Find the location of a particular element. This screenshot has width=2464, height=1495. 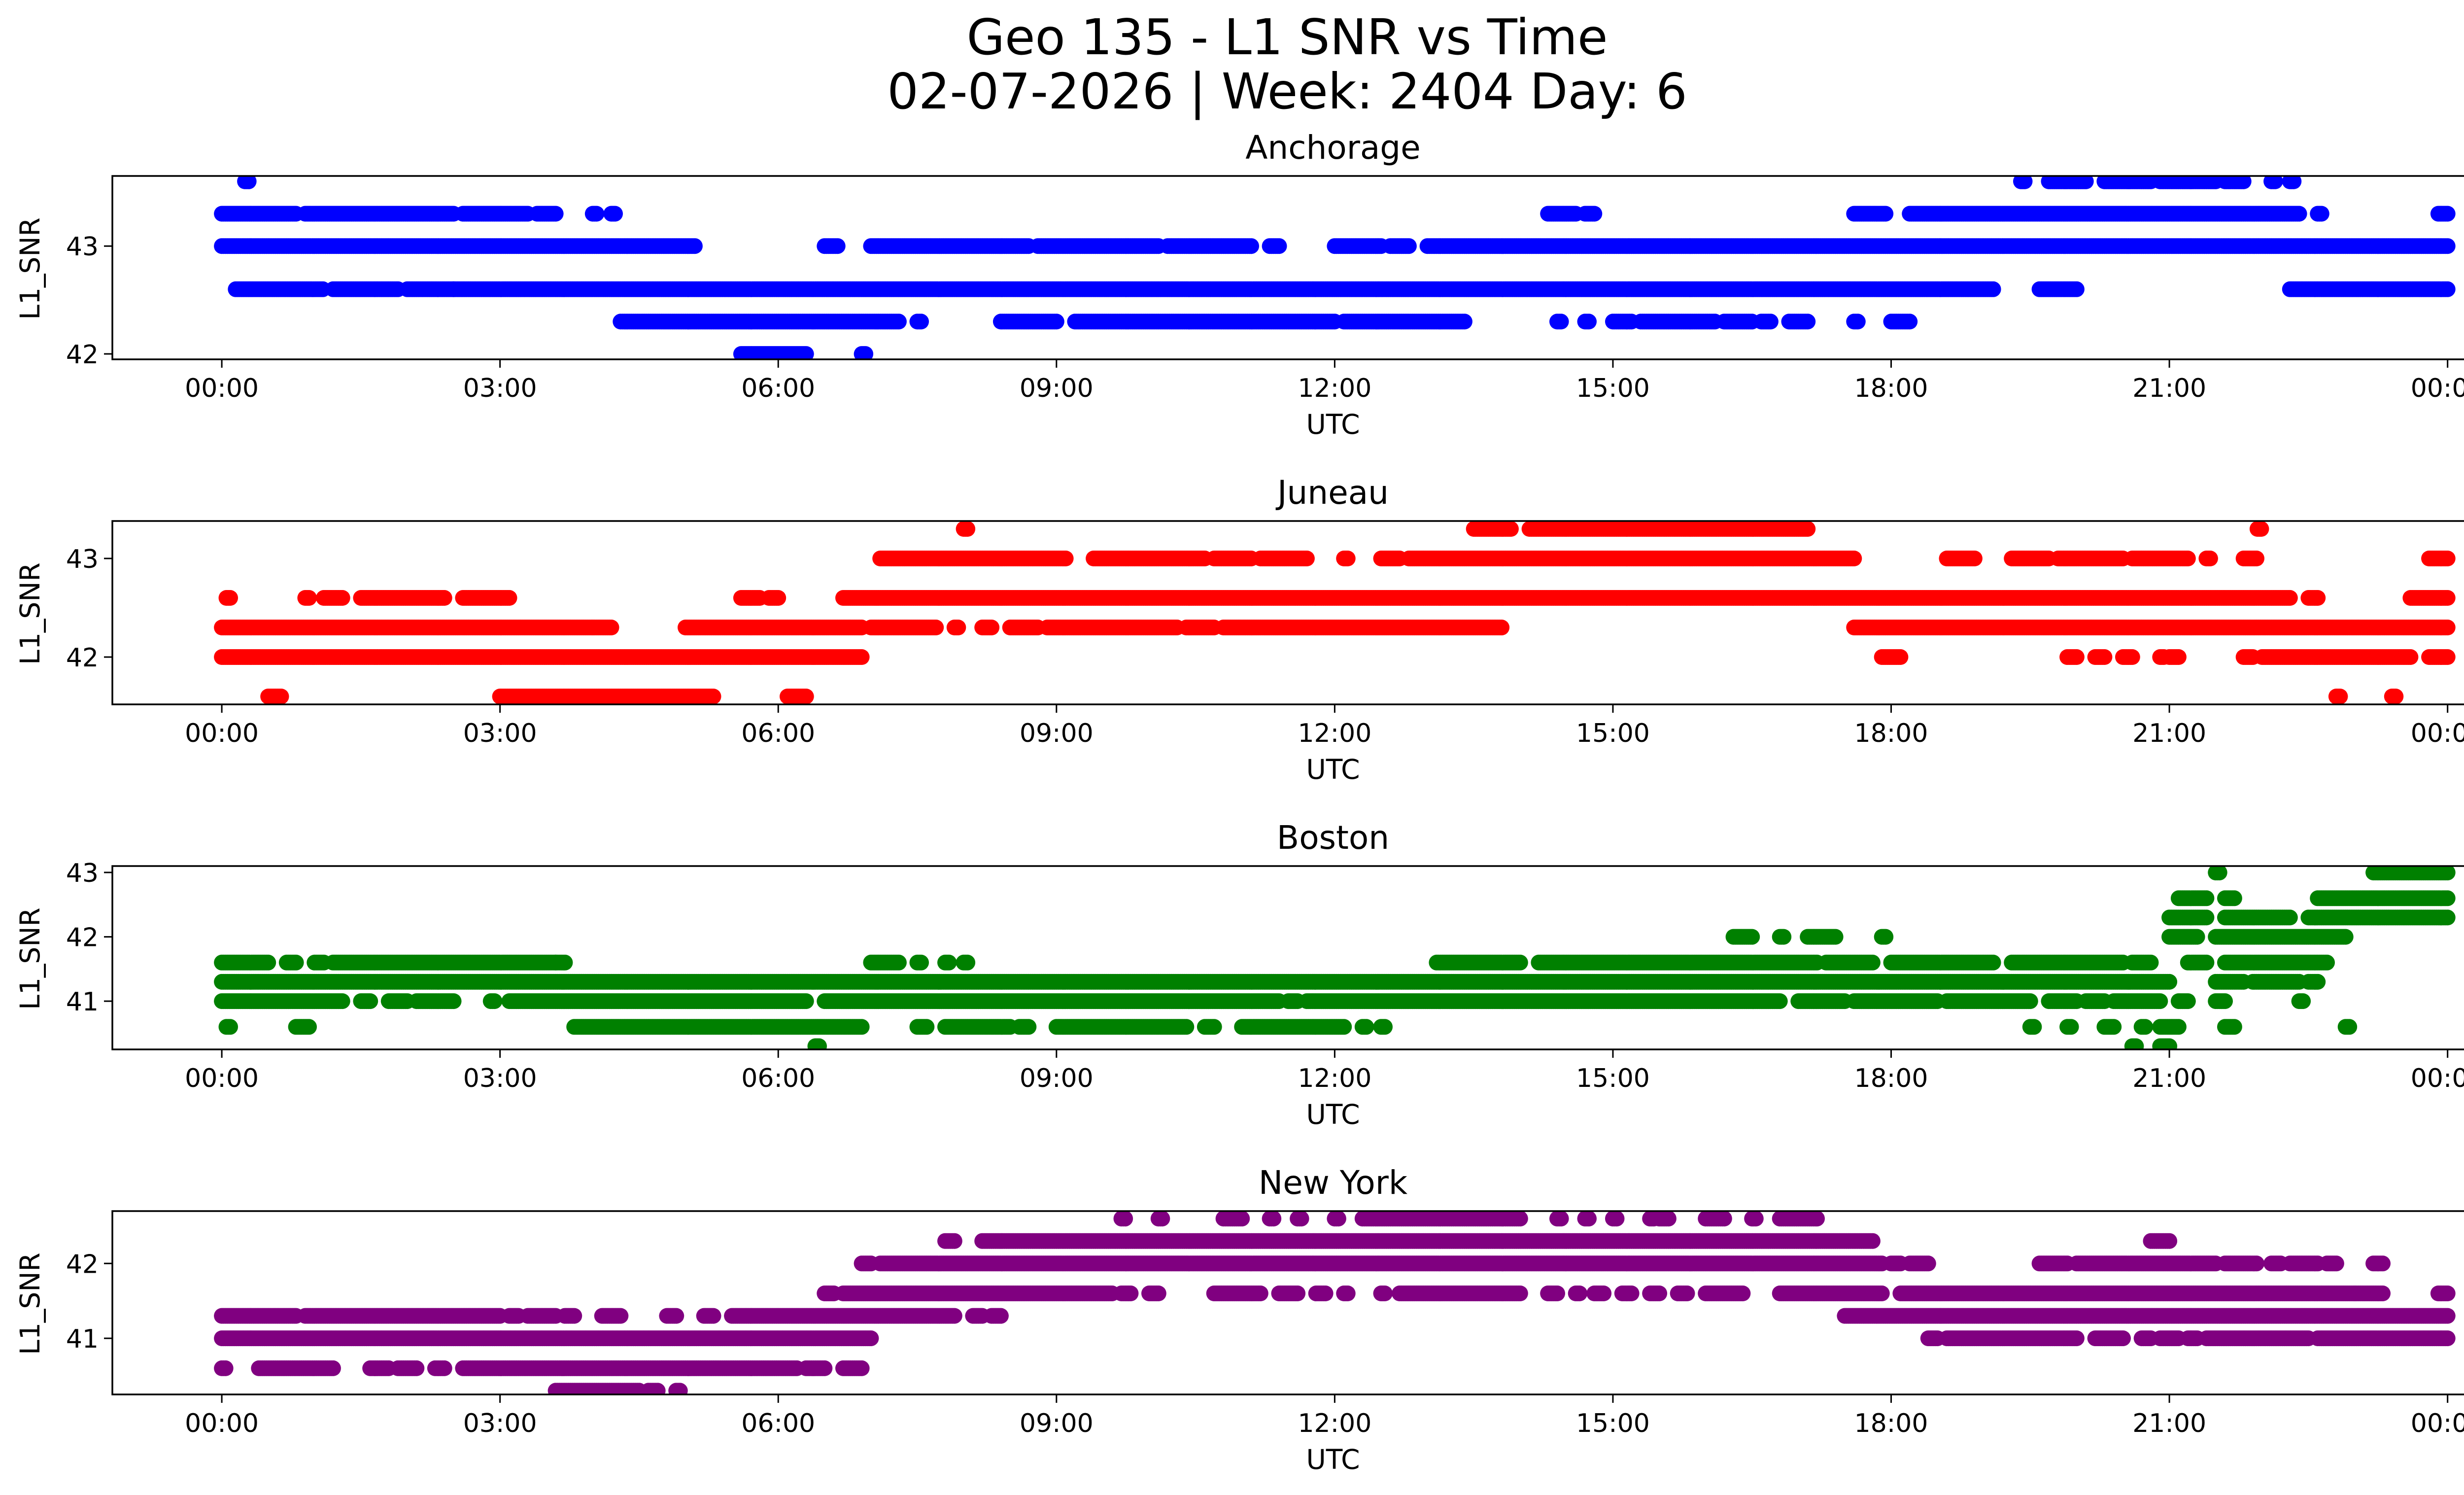

x-tick-label: 03:00 is located at coordinates (500, 388).